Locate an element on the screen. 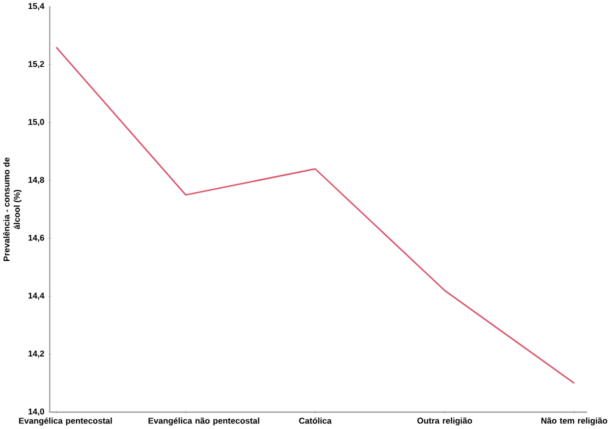 The height and width of the screenshot is (429, 615). y-tick-label: 15,4 is located at coordinates (36, 6).